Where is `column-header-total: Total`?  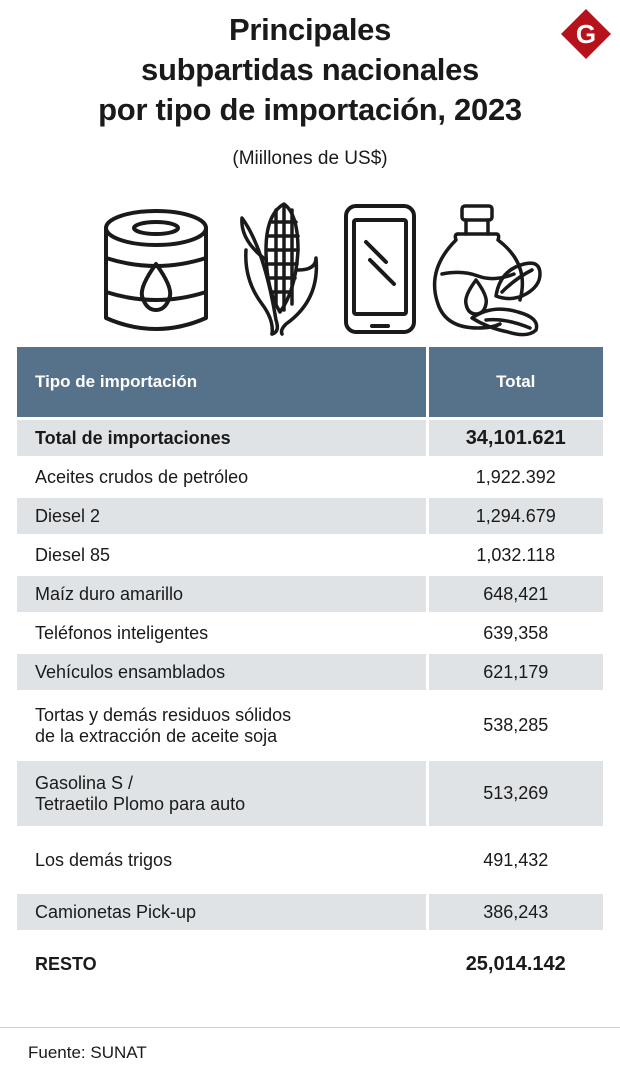 column-header-total: Total is located at coordinates (515, 383).